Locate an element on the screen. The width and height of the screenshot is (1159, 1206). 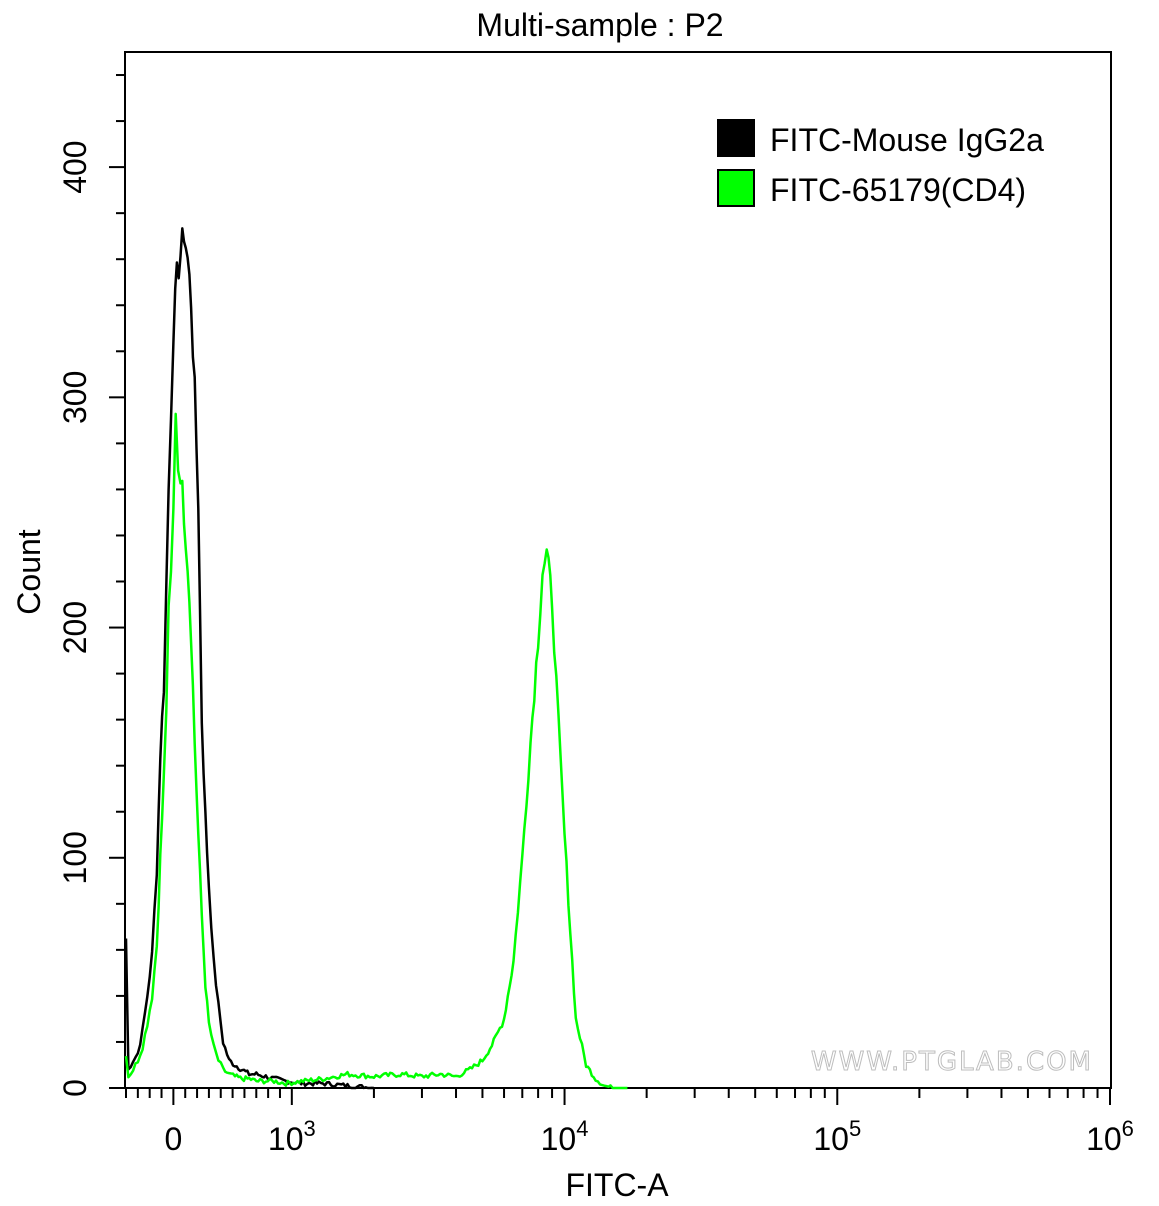
x-tick-exponent: 4 is located at coordinates (582, 1128).